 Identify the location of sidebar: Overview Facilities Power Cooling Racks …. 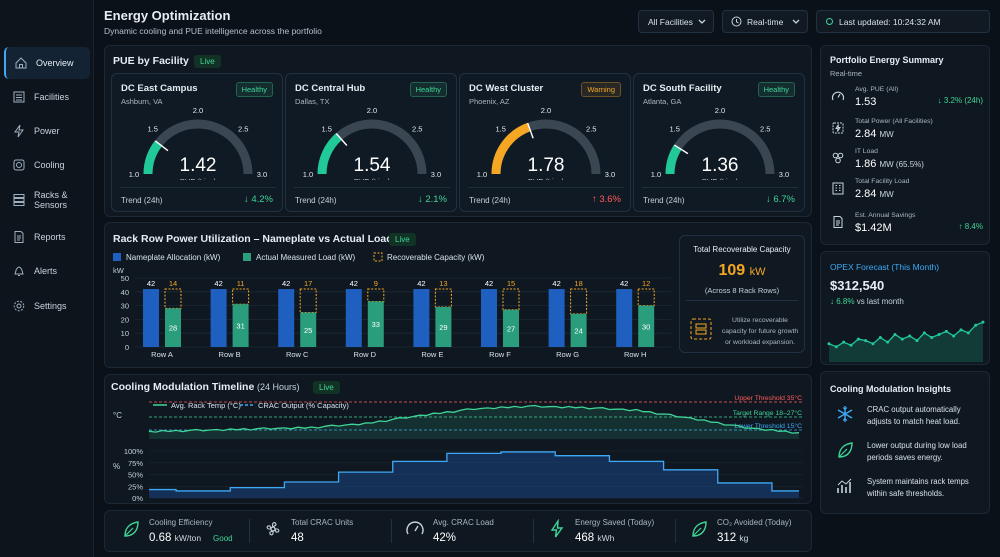
(47, 278).